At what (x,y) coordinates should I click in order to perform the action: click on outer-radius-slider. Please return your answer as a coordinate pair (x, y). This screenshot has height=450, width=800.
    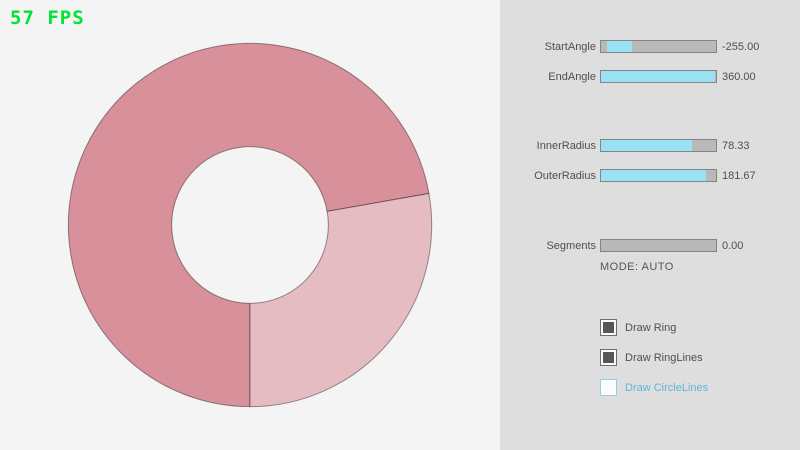
    Looking at the image, I should click on (658, 175).